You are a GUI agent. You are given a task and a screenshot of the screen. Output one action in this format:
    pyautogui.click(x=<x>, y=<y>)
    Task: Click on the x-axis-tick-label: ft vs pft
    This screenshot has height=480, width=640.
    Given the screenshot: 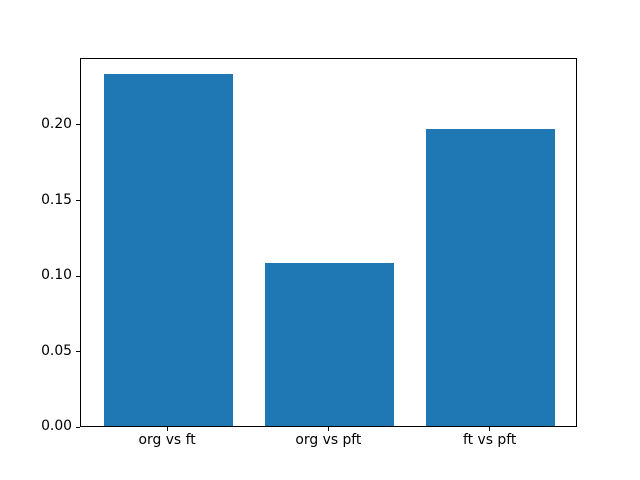 What is the action you would take?
    pyautogui.click(x=490, y=440)
    